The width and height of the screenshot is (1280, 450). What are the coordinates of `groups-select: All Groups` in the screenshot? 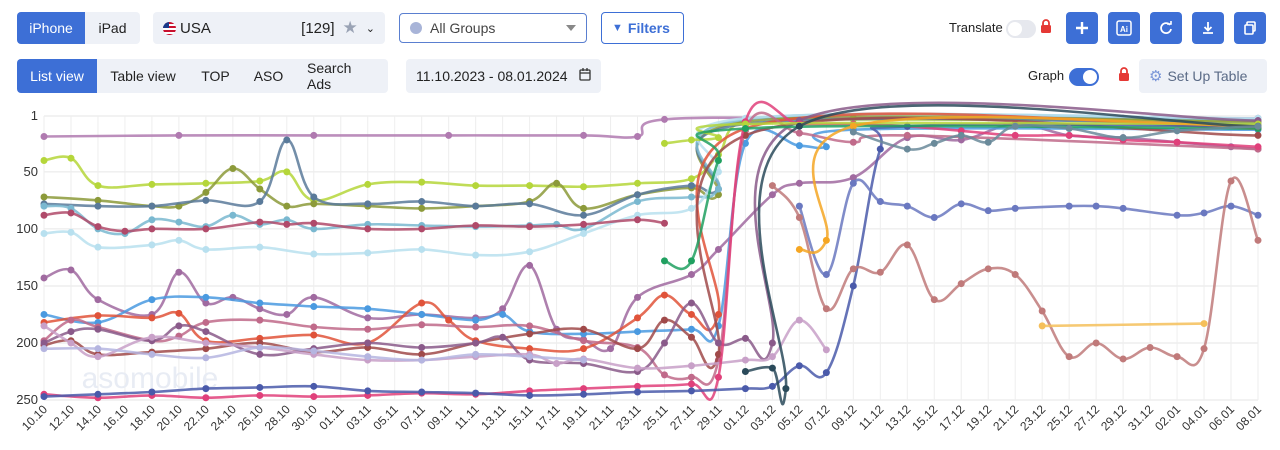 It's located at (493, 28).